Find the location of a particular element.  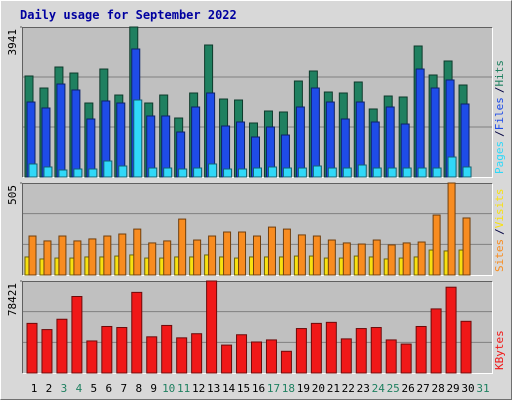

x-tick-label: 12 is located at coordinates (198, 388).